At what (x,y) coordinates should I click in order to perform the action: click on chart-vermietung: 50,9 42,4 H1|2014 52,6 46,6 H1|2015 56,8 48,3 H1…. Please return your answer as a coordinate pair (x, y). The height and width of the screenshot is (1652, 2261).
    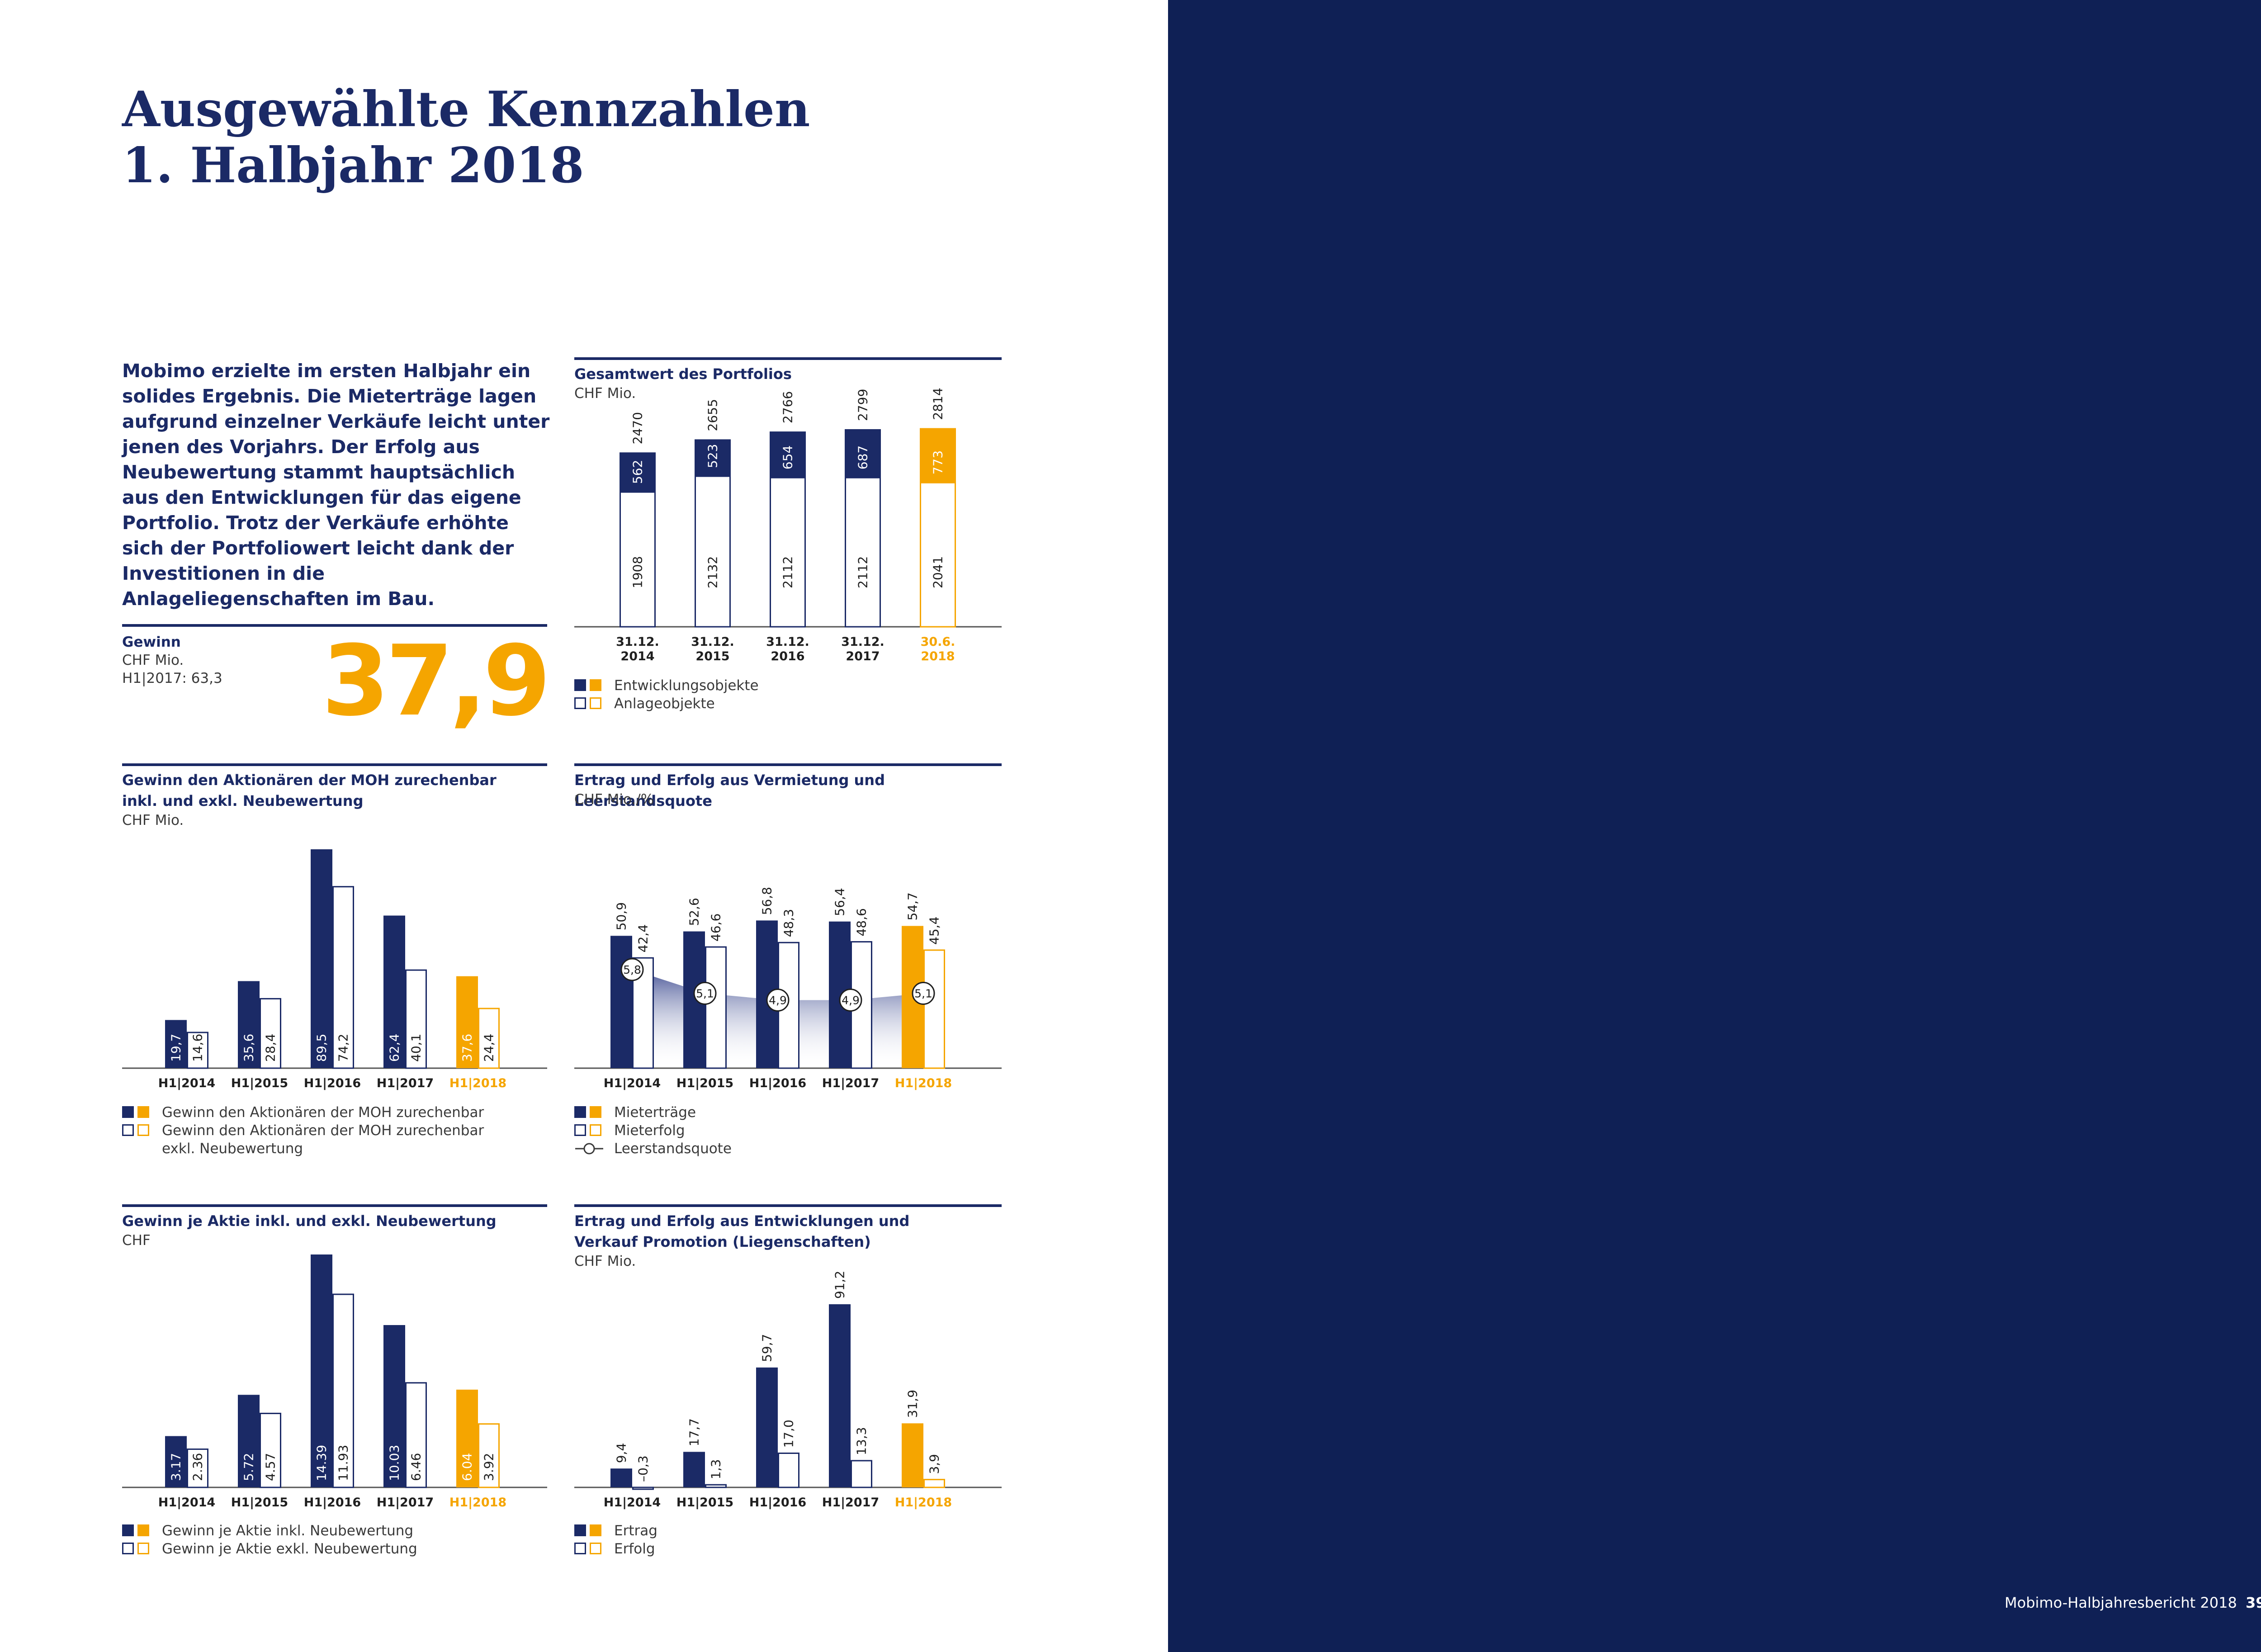
    Looking at the image, I should click on (788, 988).